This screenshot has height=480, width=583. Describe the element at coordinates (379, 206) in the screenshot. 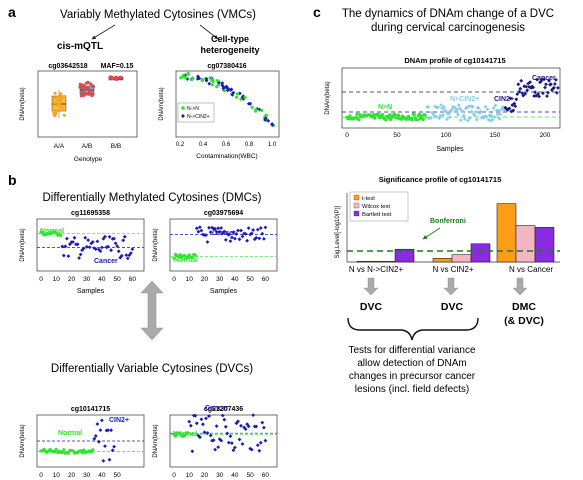

I see `significance-legend: t-test Wilcox test Bartlett test` at that location.